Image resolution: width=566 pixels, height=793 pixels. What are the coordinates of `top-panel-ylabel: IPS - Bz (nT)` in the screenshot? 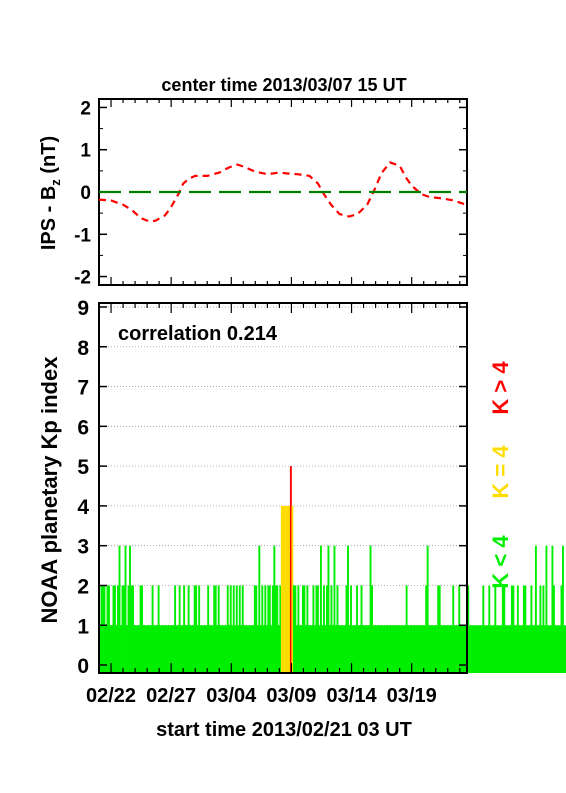 It's located at (50, 193).